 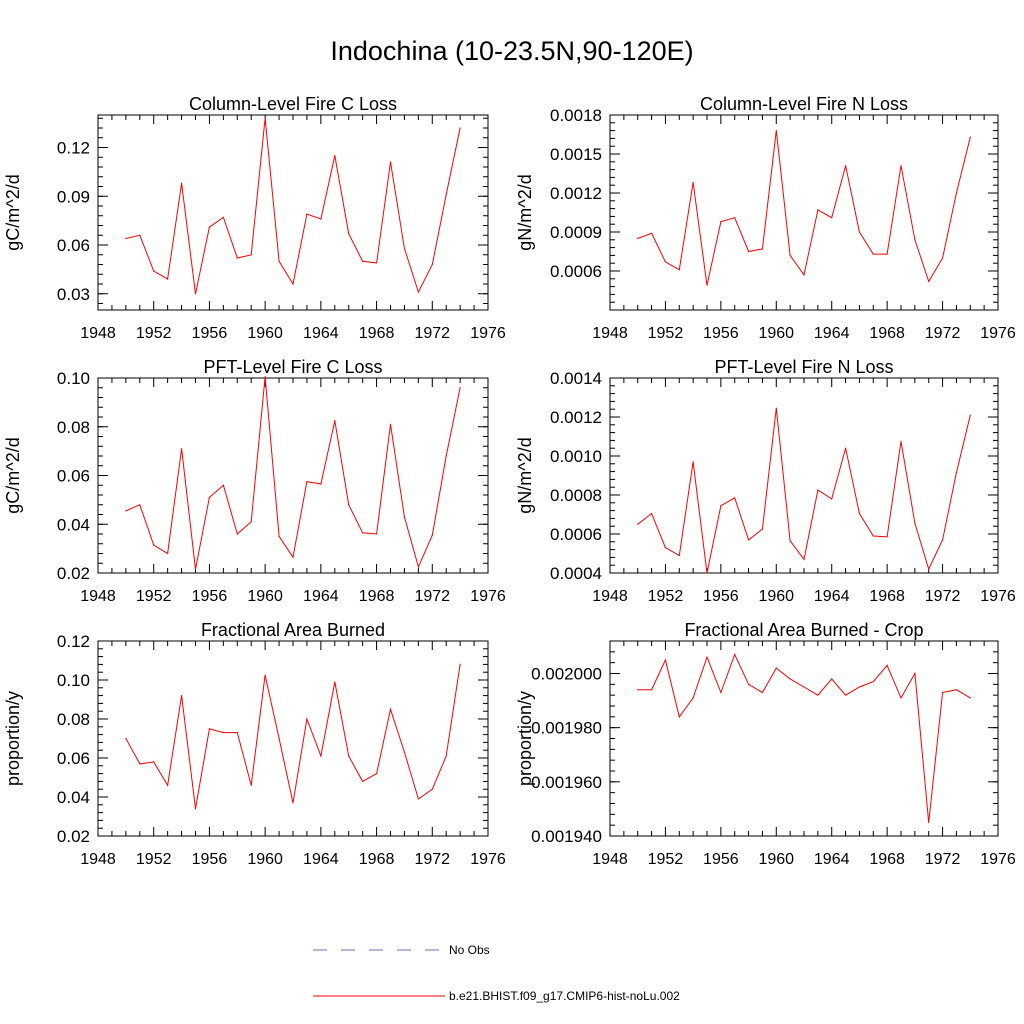 What do you see at coordinates (576, 495) in the screenshot?
I see `y-tick-label: 0.0008` at bounding box center [576, 495].